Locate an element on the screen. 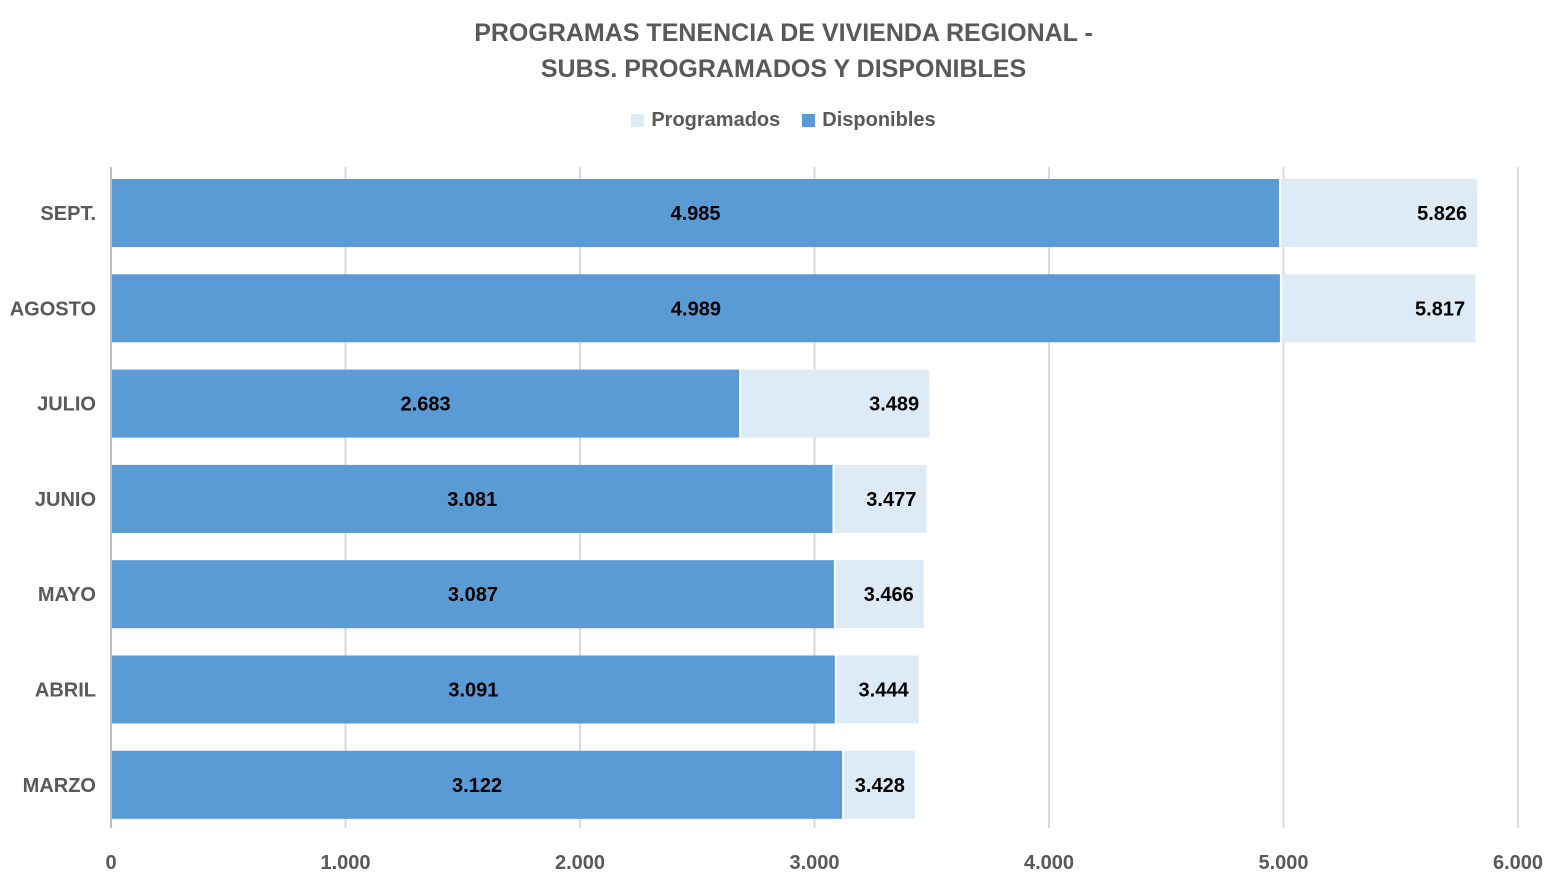 The width and height of the screenshot is (1567, 889). data-label-programados: 5.817 is located at coordinates (1440, 309).